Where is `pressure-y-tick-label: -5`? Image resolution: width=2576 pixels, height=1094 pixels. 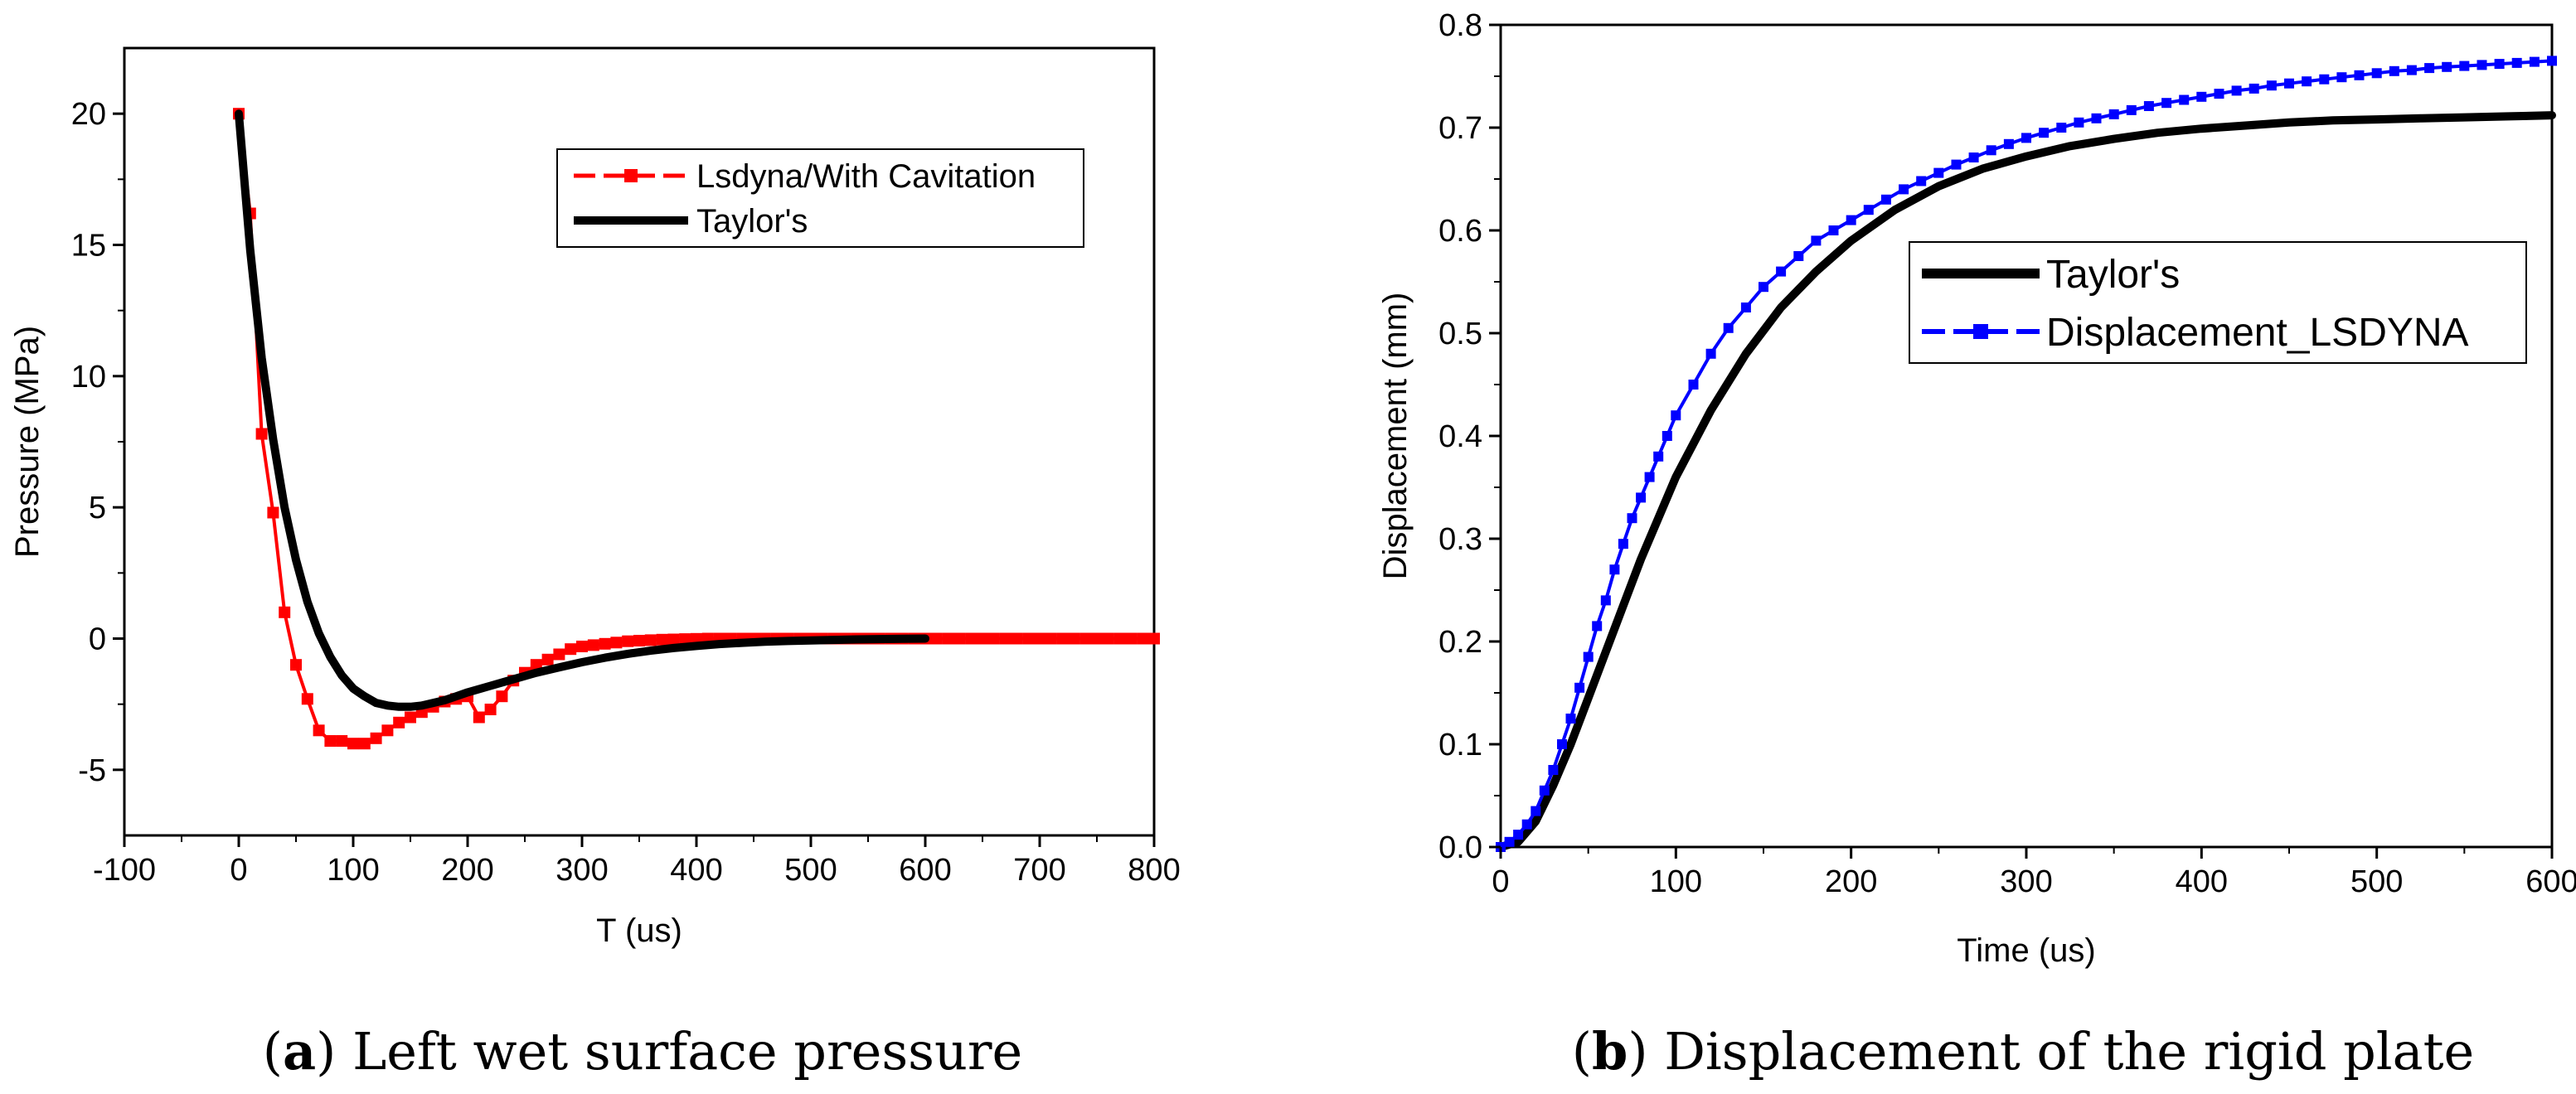 pressure-y-tick-label: -5 is located at coordinates (92, 770).